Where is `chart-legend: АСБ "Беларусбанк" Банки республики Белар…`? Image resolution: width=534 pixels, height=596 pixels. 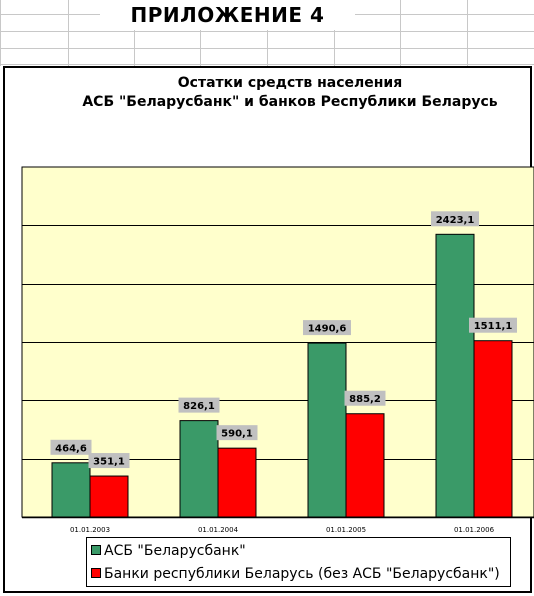
chart-legend: АСБ "Беларусбанк" Банки республики Белар… is located at coordinates (298, 562).